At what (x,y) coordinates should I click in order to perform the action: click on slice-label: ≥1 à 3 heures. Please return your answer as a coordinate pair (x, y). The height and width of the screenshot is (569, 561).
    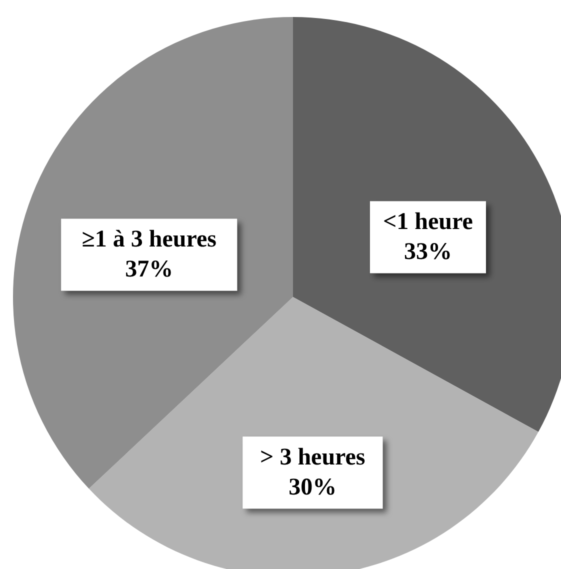
    Looking at the image, I should click on (149, 239).